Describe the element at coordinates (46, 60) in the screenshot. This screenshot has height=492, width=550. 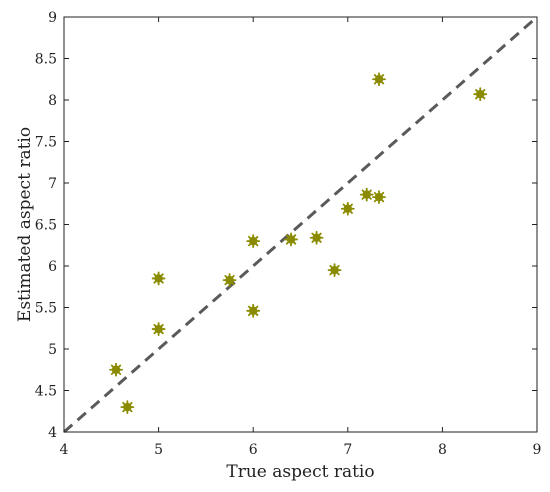
I see `y-tick-label: 8.5` at that location.